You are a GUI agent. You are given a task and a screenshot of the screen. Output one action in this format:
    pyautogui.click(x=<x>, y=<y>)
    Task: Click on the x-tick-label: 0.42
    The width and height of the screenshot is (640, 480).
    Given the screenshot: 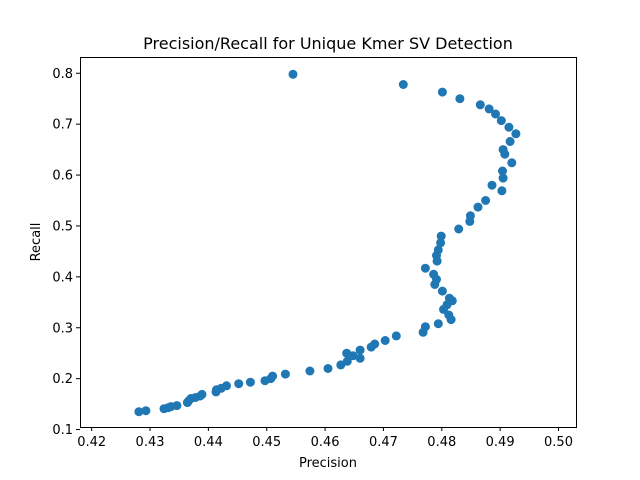 What is the action you would take?
    pyautogui.click(x=91, y=442)
    